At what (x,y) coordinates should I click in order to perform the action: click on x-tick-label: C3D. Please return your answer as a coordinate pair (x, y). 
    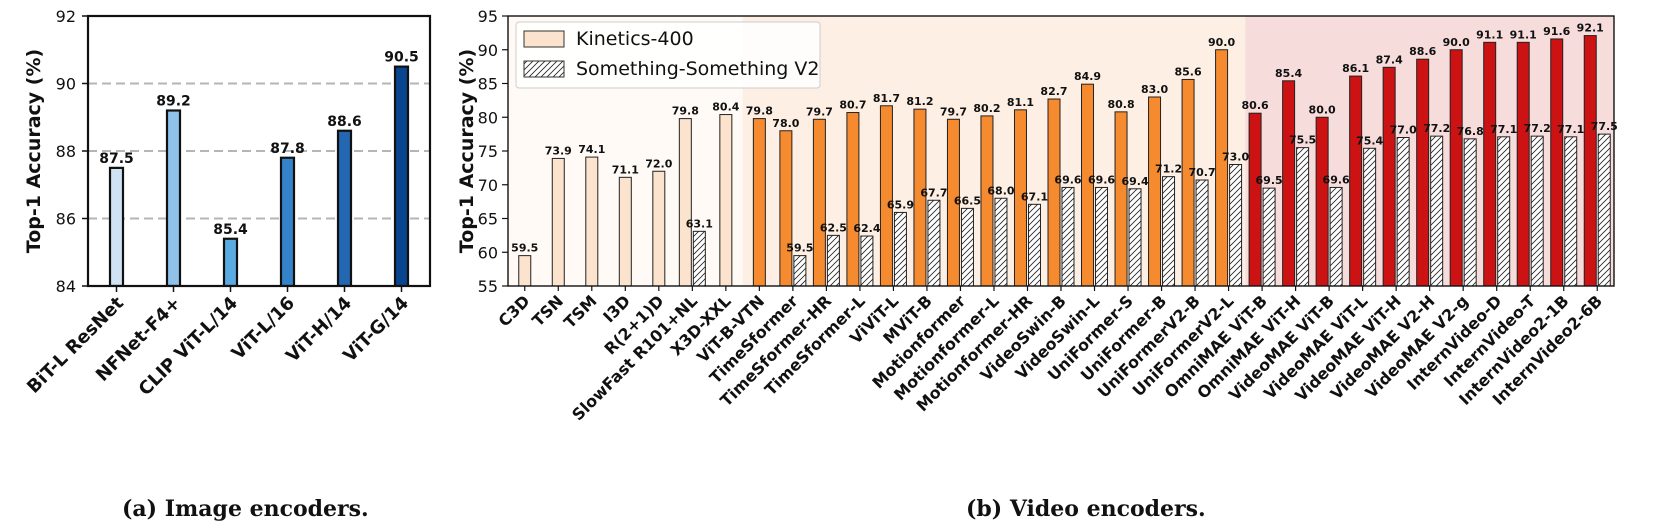
    Looking at the image, I should click on (514, 310).